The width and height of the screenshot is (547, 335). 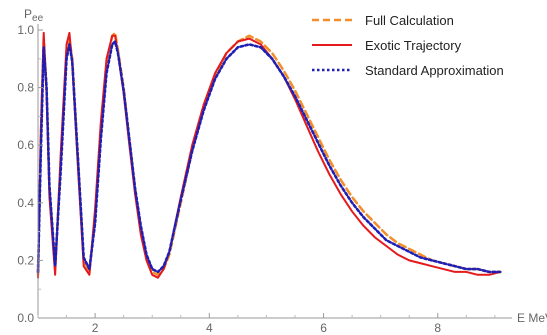 I want to click on y-axis-label-main: P, so click(x=28, y=14).